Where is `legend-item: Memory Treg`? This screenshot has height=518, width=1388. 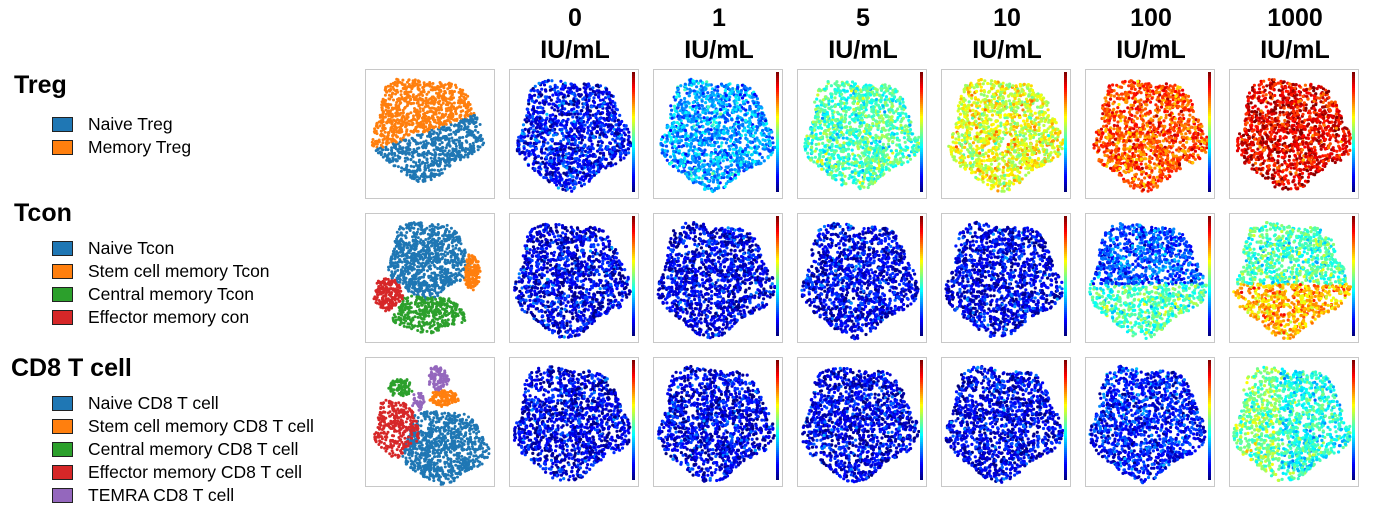
legend-item: Memory Treg is located at coordinates (121, 147).